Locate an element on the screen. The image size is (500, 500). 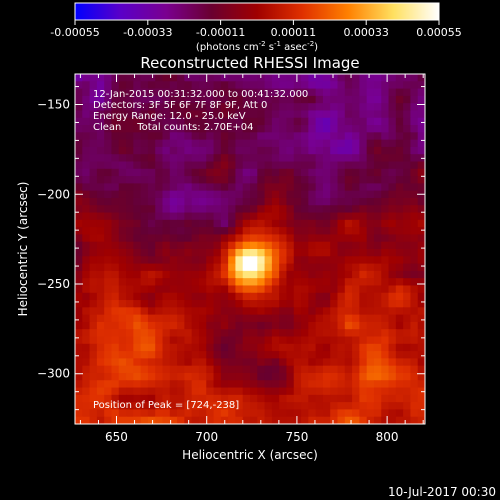
colorbar-ticks is located at coordinates (257, 22).